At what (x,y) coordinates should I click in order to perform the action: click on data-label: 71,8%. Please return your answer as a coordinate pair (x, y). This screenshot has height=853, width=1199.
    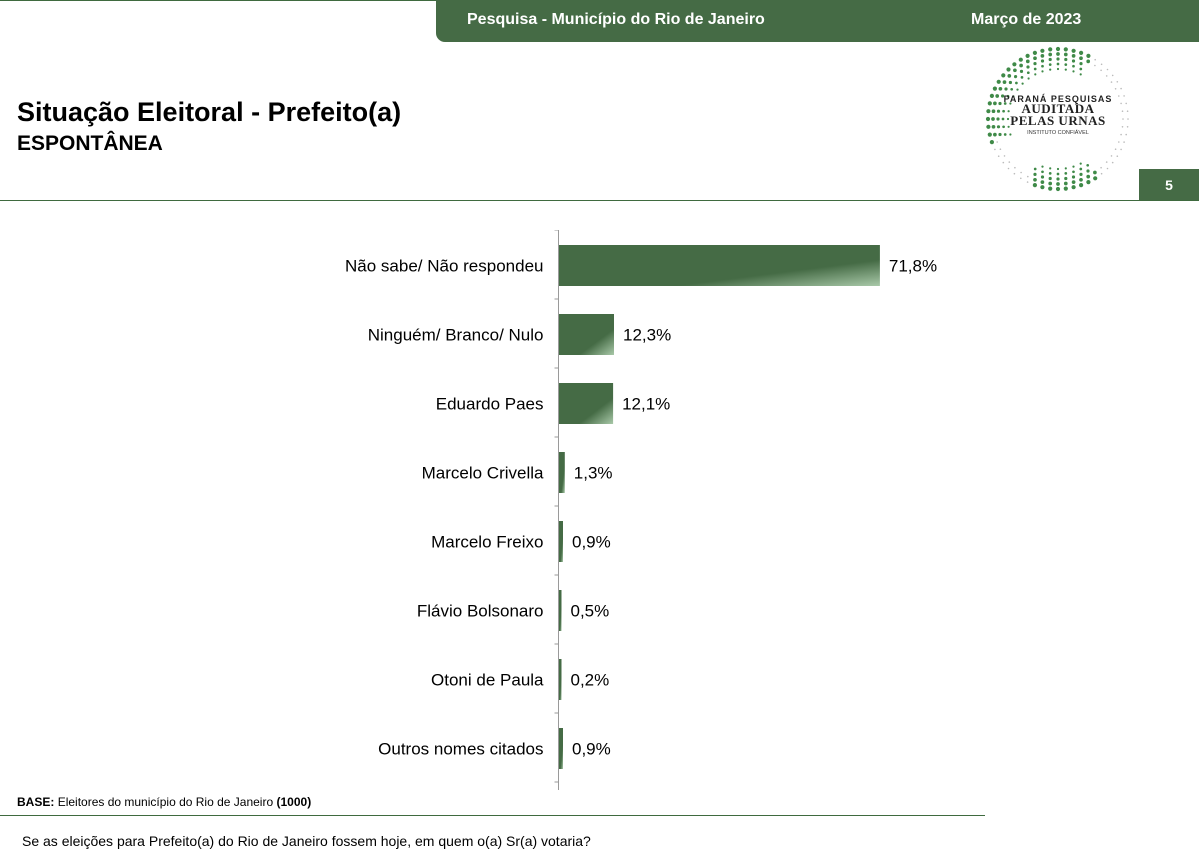
    Looking at the image, I should click on (913, 266).